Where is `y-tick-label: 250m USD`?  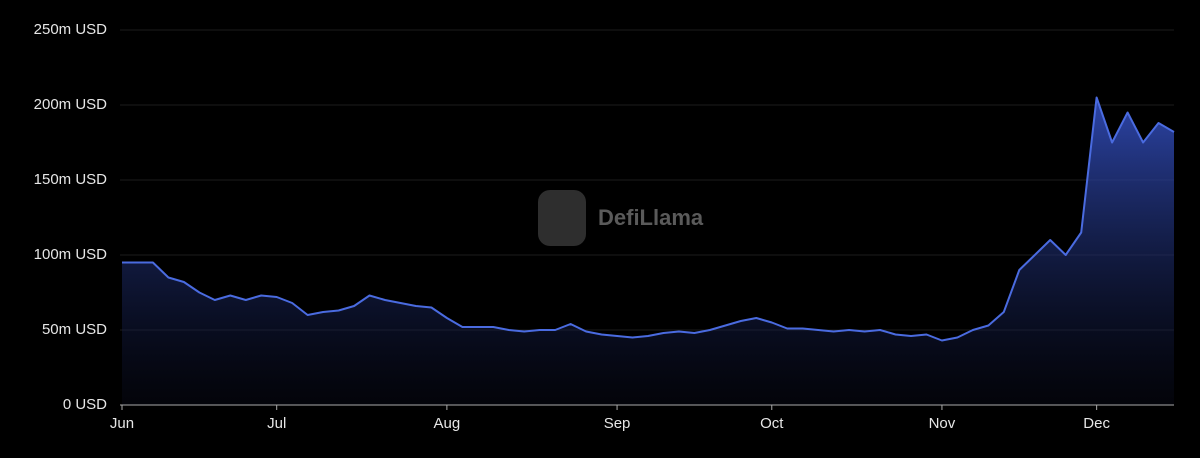
y-tick-label: 250m USD is located at coordinates (71, 29).